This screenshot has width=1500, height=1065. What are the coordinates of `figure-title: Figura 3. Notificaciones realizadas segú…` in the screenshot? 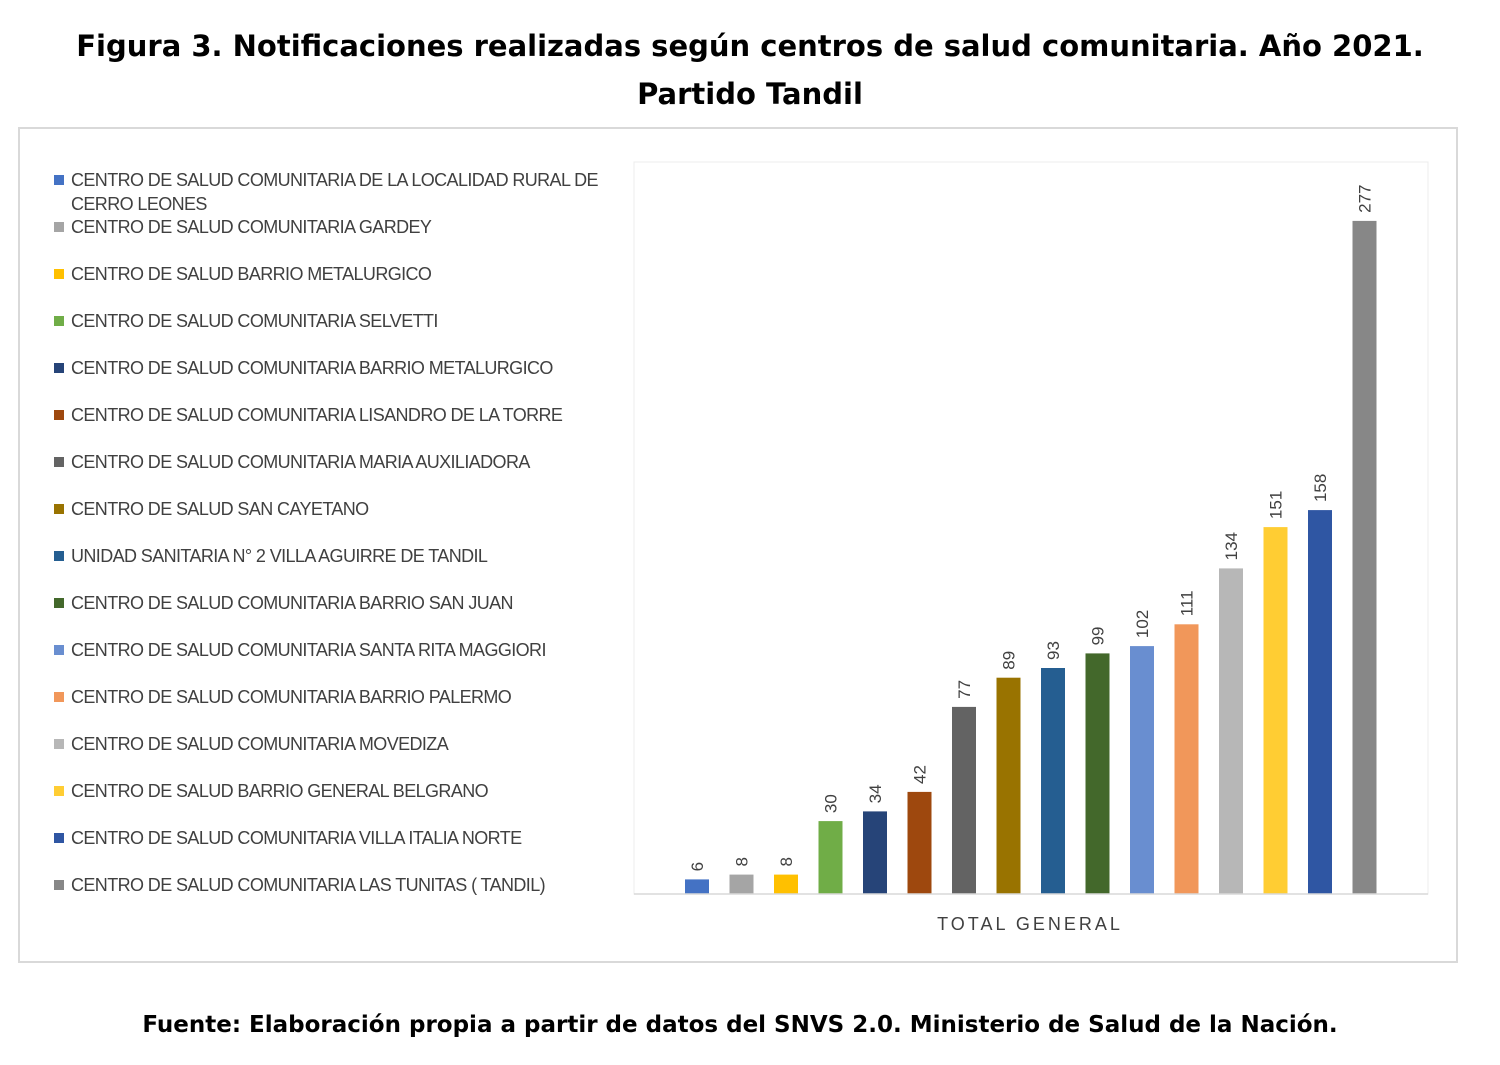 It's located at (750, 70).